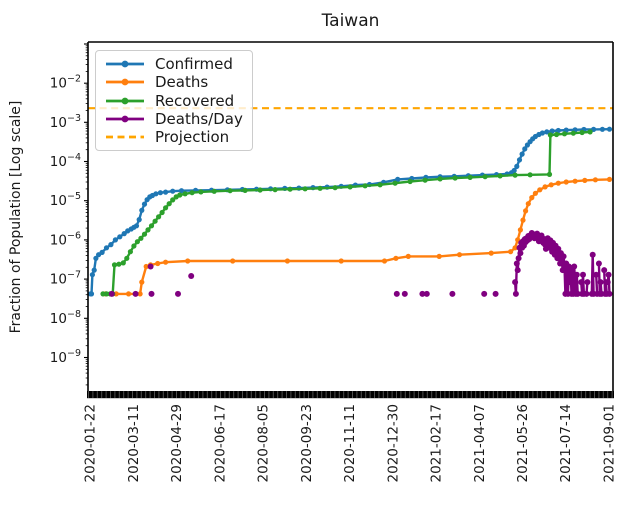 The height and width of the screenshot is (520, 640). Describe the element at coordinates (350, 395) in the screenshot. I see `x-axis-tick-band` at that location.